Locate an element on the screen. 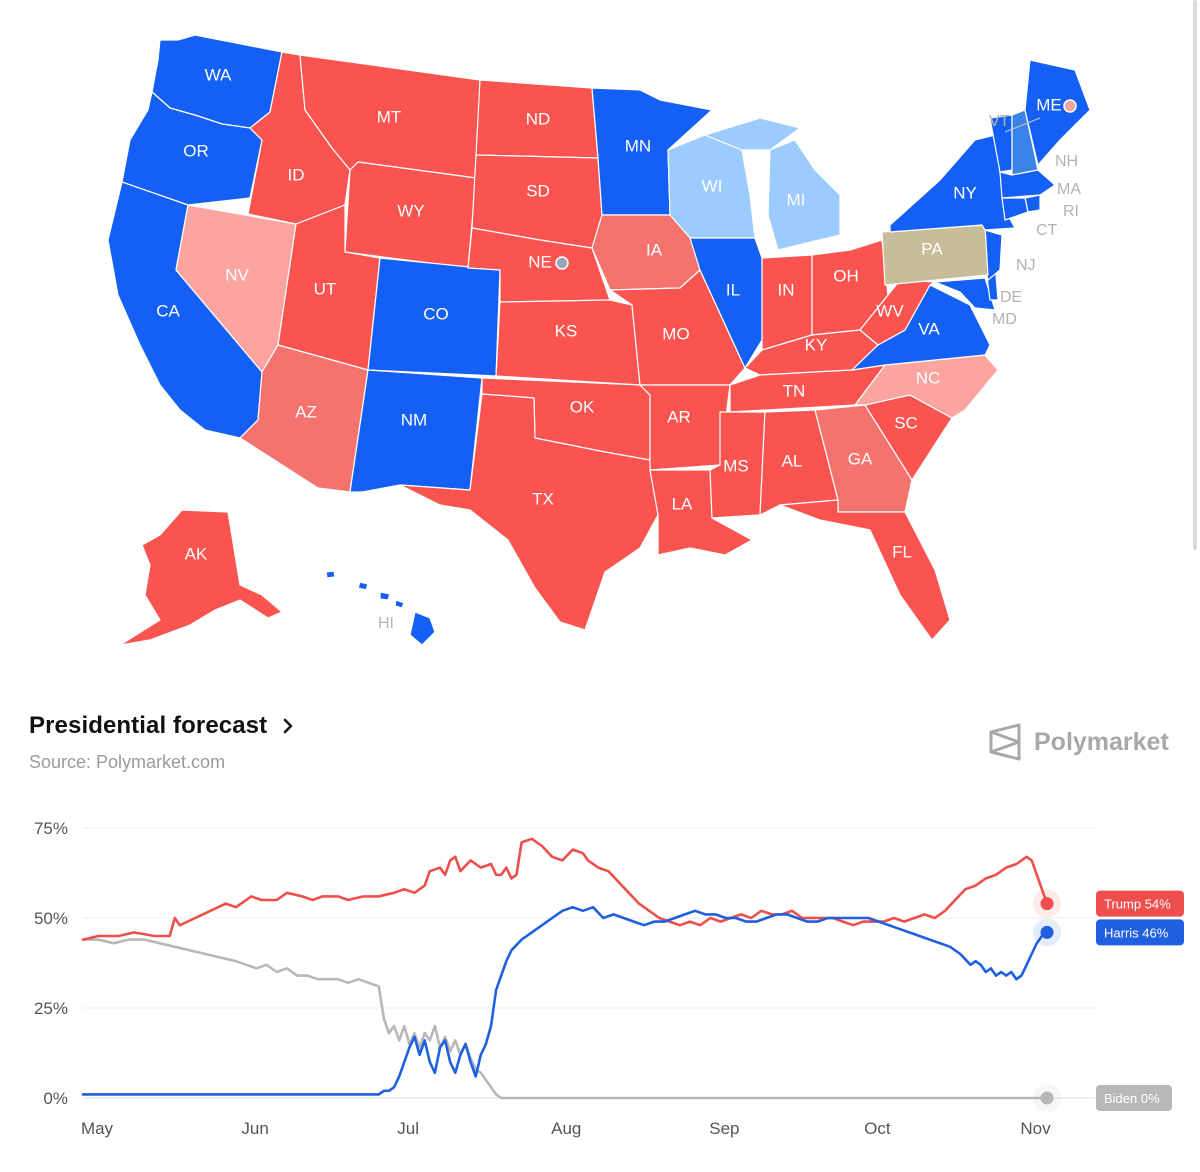 The image size is (1200, 1172). polymarket-brand: Polymarket is located at coordinates (1078, 742).